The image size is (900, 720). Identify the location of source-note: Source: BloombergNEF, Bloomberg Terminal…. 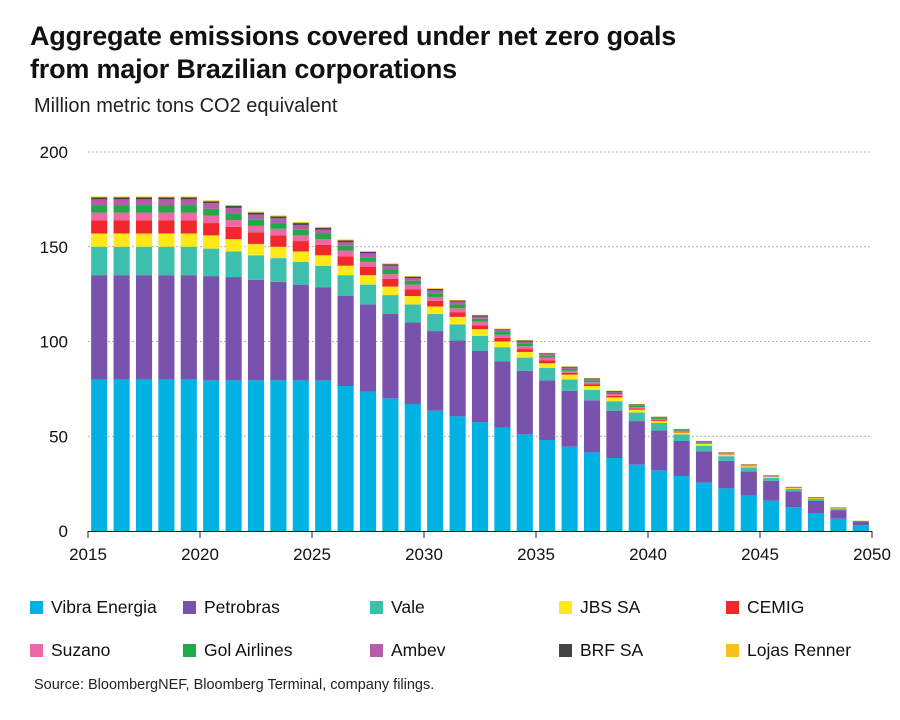
(234, 685).